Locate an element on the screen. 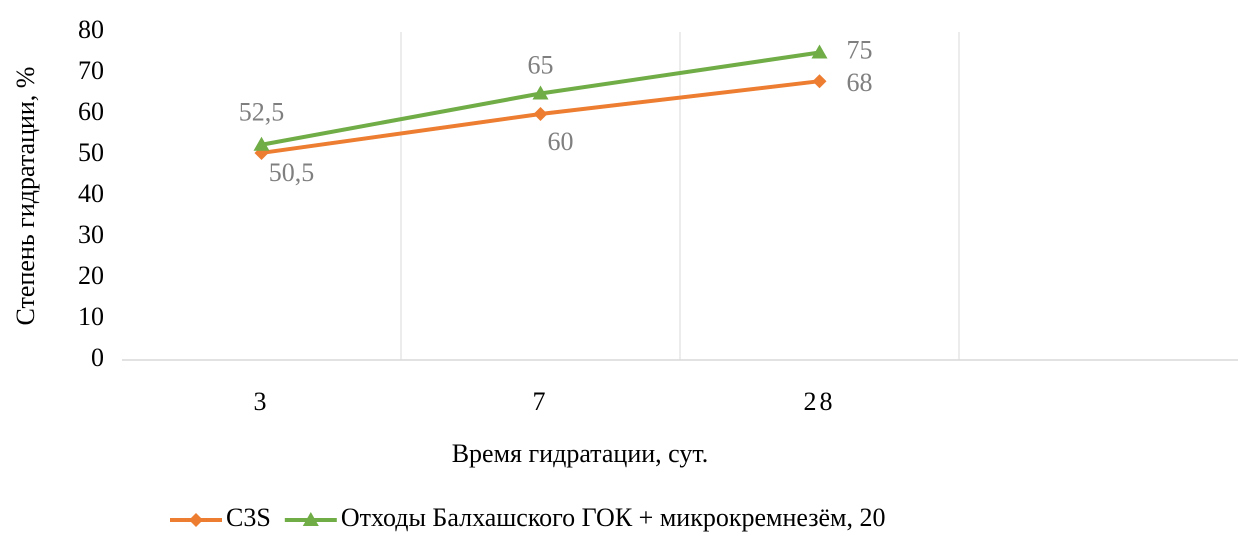 This screenshot has width=1238, height=547. x-axis-title: Время гидратации, сут. is located at coordinates (580, 453).